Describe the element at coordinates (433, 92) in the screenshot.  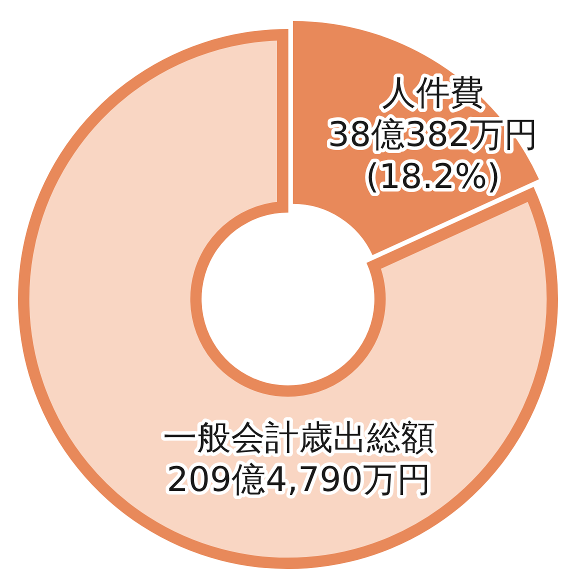
I see `slice-label: 人件費` at that location.